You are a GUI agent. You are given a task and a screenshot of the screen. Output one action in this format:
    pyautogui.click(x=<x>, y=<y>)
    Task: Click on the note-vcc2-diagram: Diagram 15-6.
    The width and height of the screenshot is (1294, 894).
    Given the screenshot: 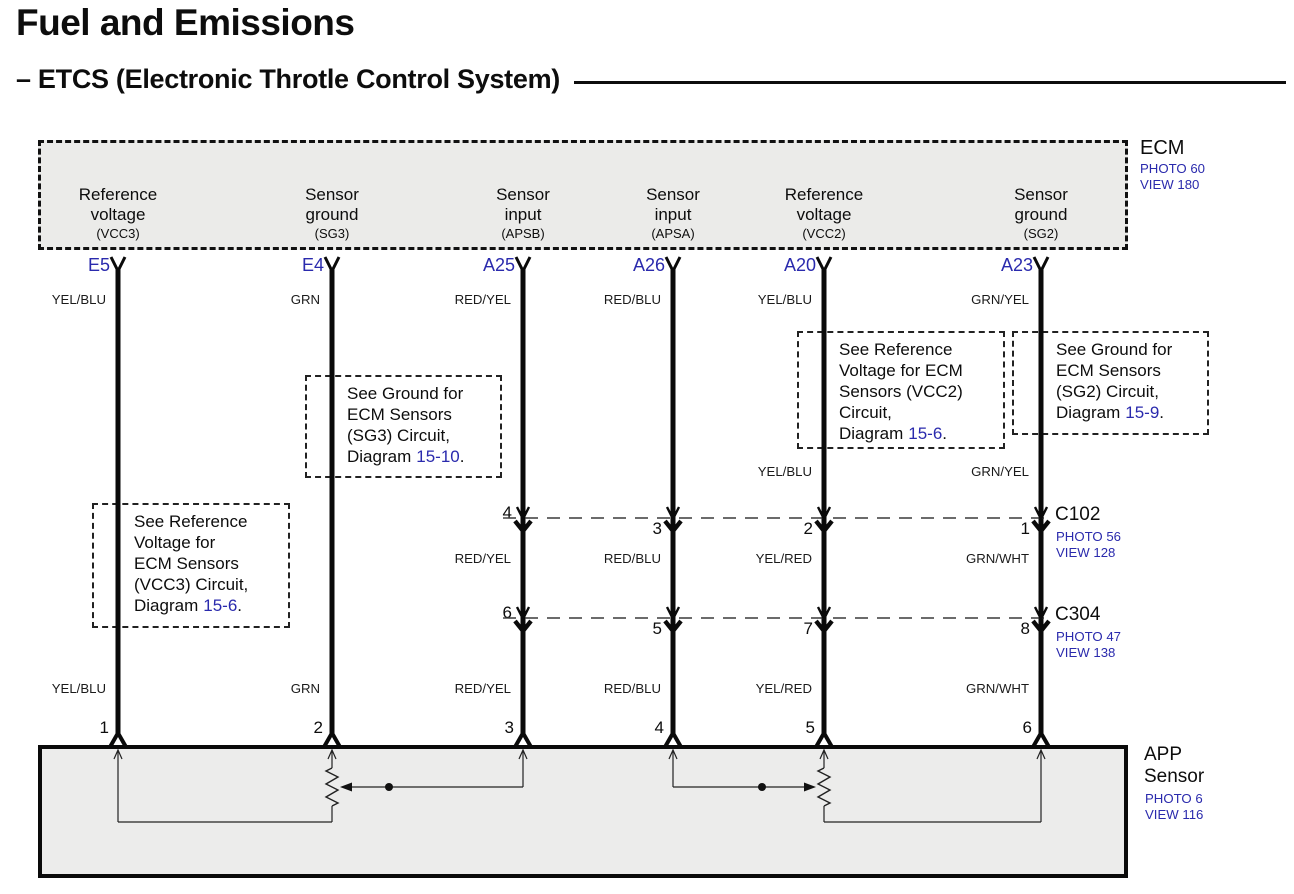 What is the action you would take?
    pyautogui.click(x=921, y=433)
    